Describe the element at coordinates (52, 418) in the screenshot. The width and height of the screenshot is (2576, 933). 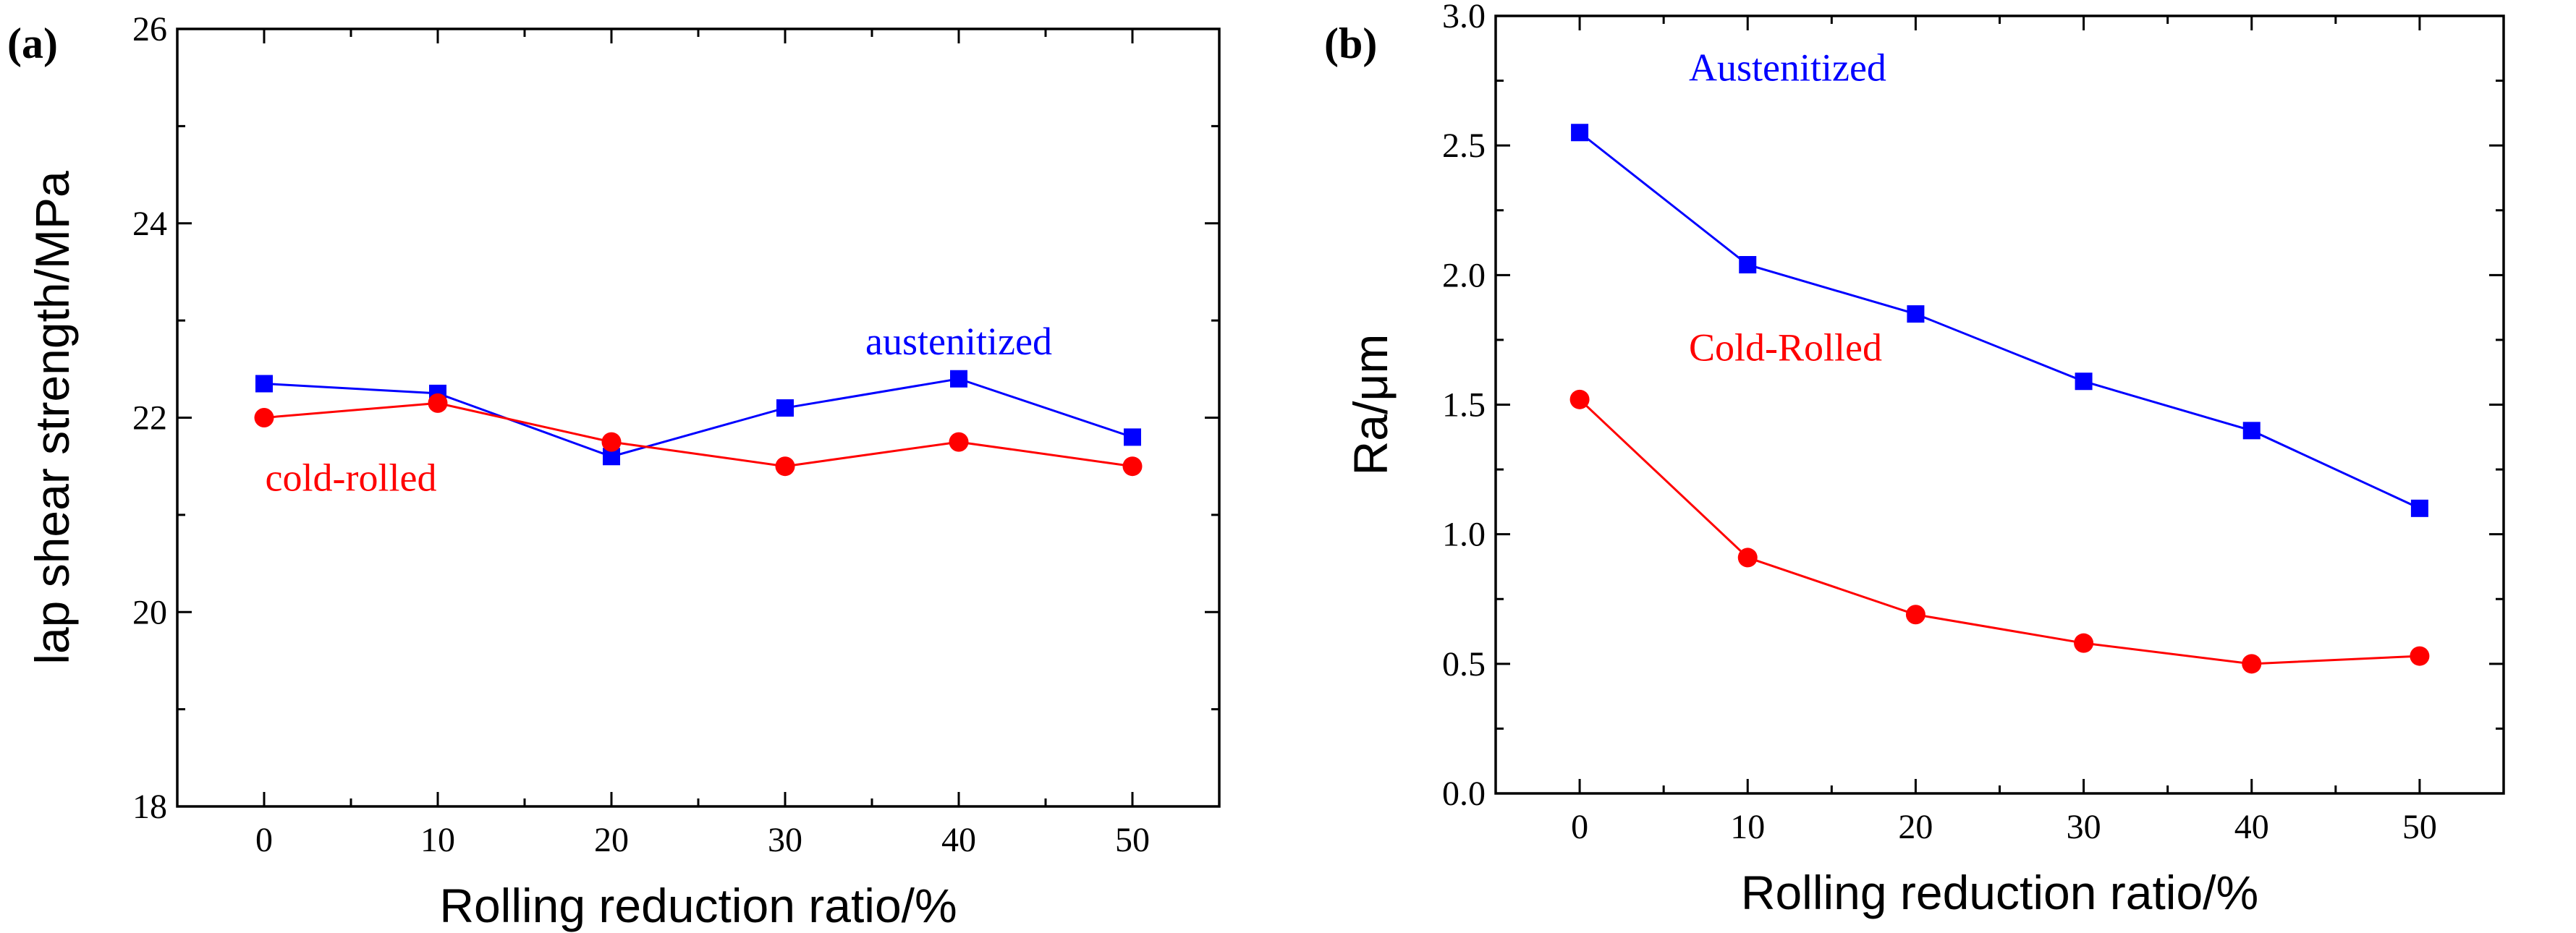
I see `y-axis-title-a: lap shear strength/MPa` at that location.